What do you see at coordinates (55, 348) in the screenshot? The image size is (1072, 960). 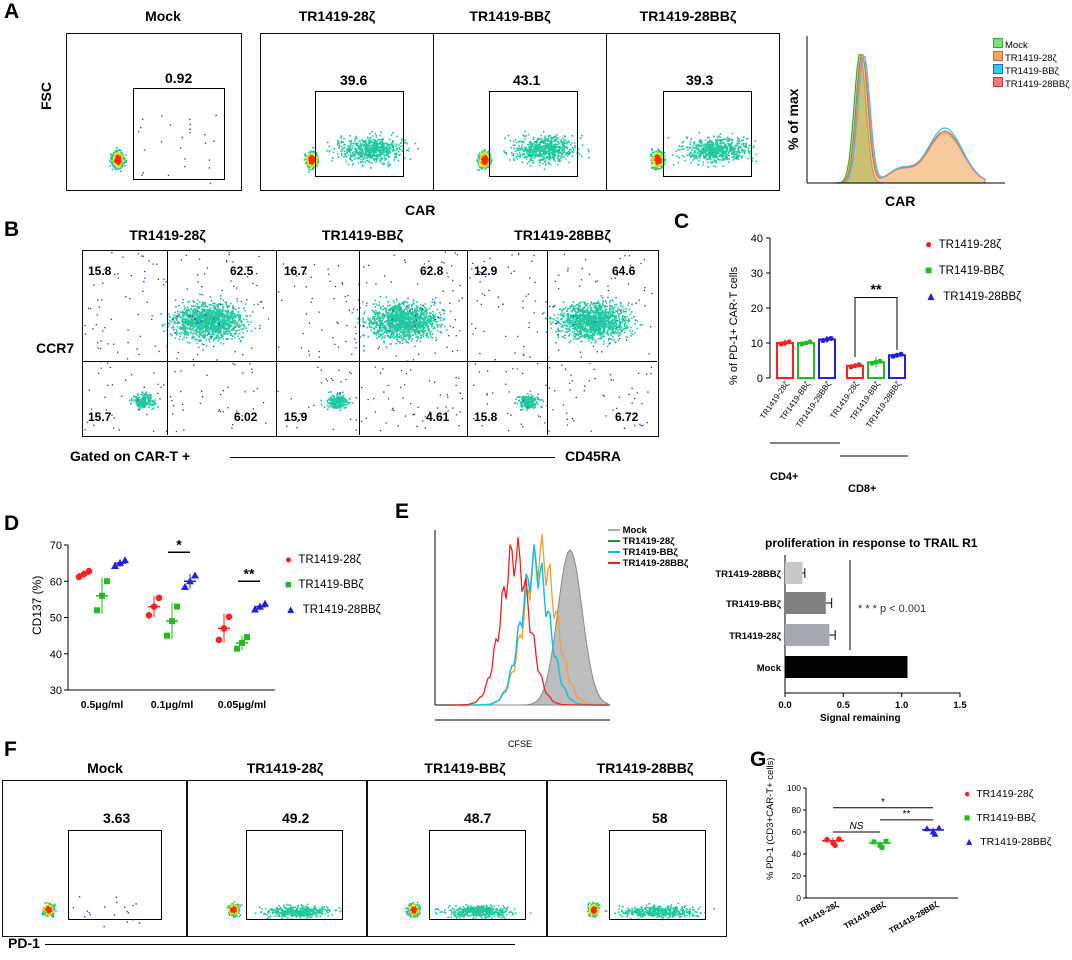 I see `panel-b-ylabel: CCR7` at bounding box center [55, 348].